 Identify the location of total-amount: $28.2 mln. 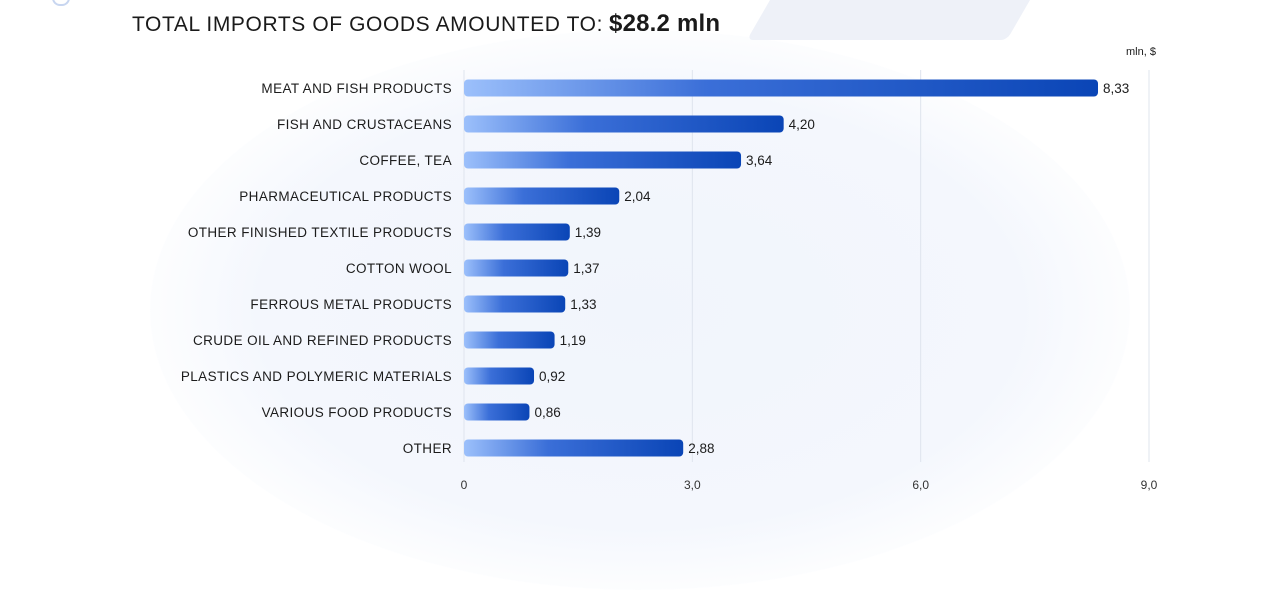
(665, 23).